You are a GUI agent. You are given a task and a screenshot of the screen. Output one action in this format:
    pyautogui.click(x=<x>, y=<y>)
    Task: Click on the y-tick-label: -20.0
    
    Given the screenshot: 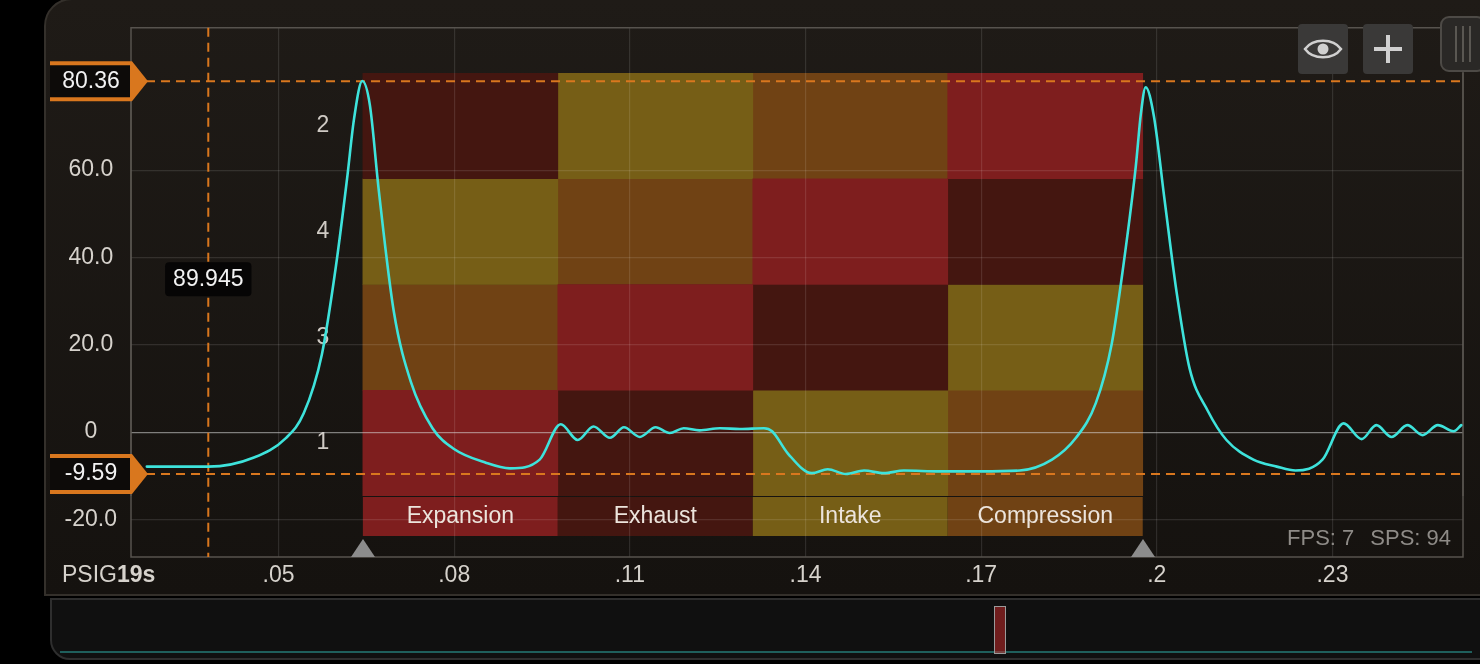 What is the action you would take?
    pyautogui.click(x=91, y=517)
    